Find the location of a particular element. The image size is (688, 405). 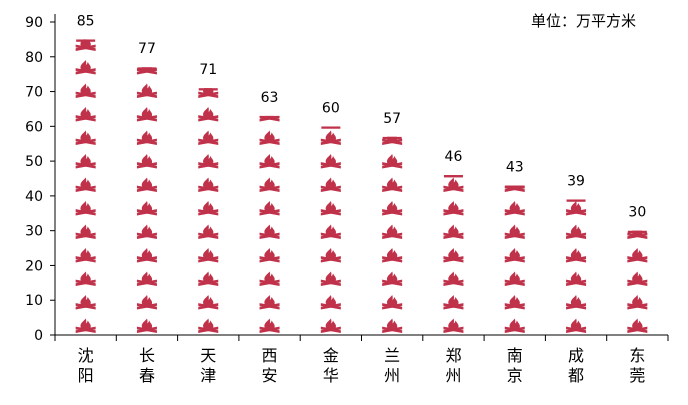

value-label: 60 is located at coordinates (331, 108).